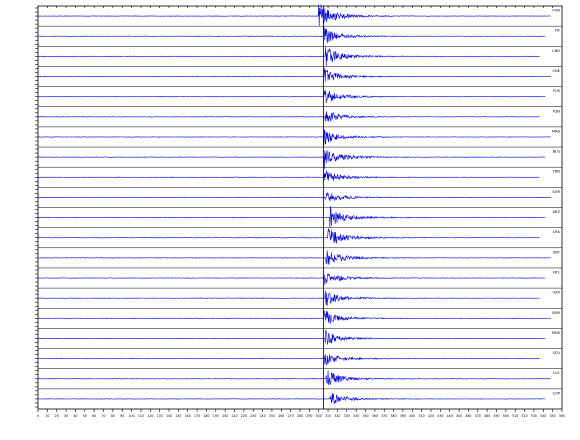 The image size is (580, 440). Describe the element at coordinates (288, 236) in the screenshot. I see `trace-cra` at that location.